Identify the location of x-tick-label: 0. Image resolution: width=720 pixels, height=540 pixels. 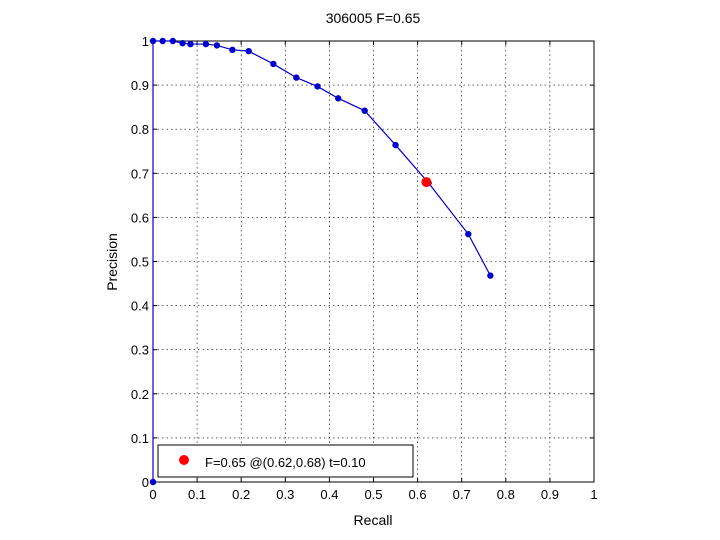
(152, 494).